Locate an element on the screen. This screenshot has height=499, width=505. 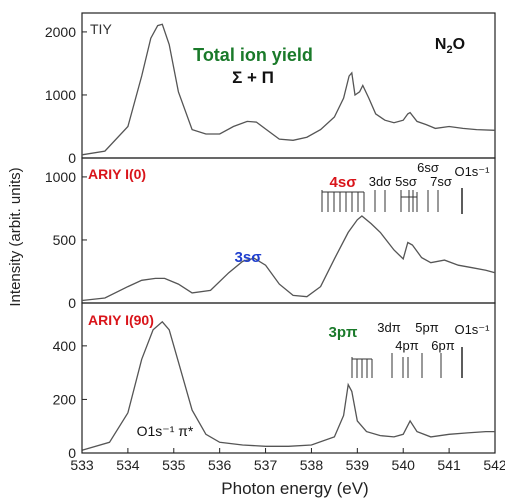
molecule-label: N2O is located at coordinates (450, 46).